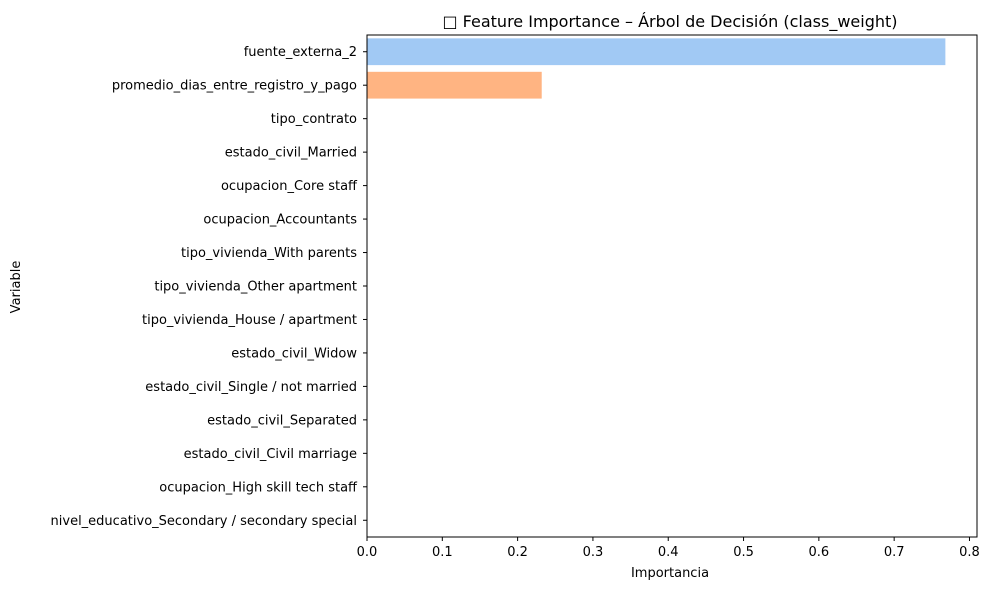  What do you see at coordinates (289, 186) in the screenshot?
I see `y-tick-label: ocupacion_Core staff` at bounding box center [289, 186].